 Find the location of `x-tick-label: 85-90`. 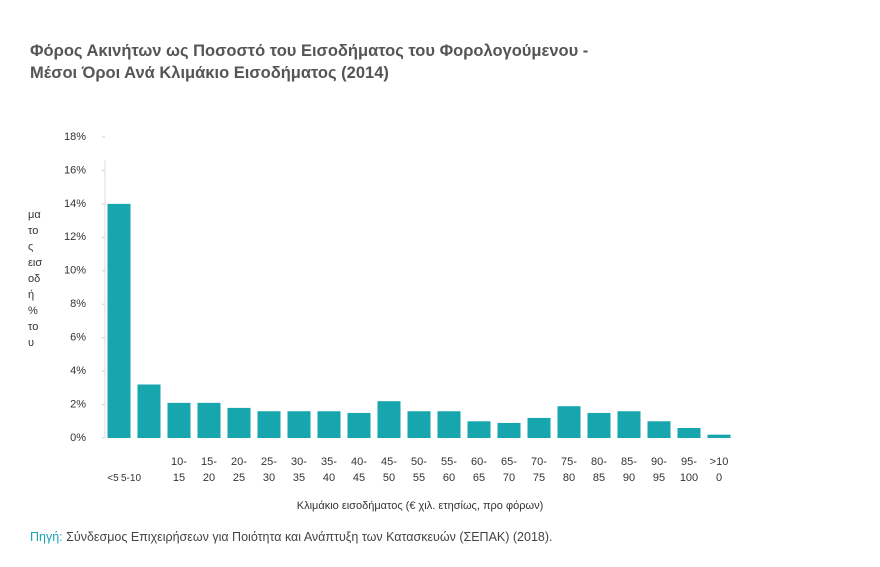

x-tick-label: 85-90 is located at coordinates (629, 470).